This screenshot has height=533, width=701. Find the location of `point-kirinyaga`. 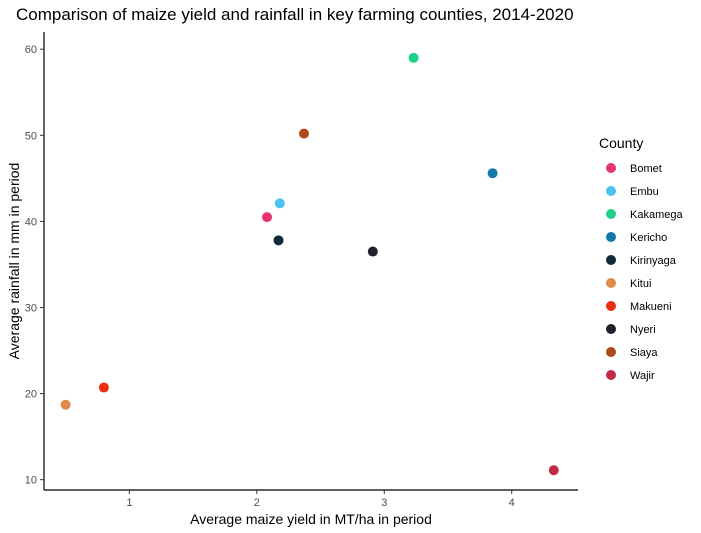

point-kirinyaga is located at coordinates (278, 240).